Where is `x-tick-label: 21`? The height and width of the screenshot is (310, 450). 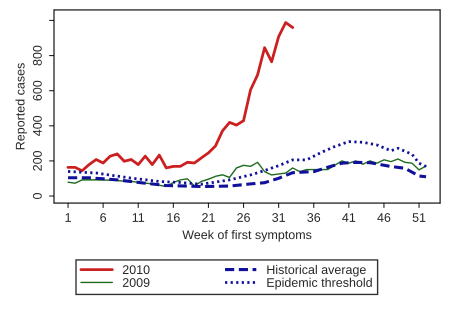 x-tick-label: 21 is located at coordinates (208, 217).